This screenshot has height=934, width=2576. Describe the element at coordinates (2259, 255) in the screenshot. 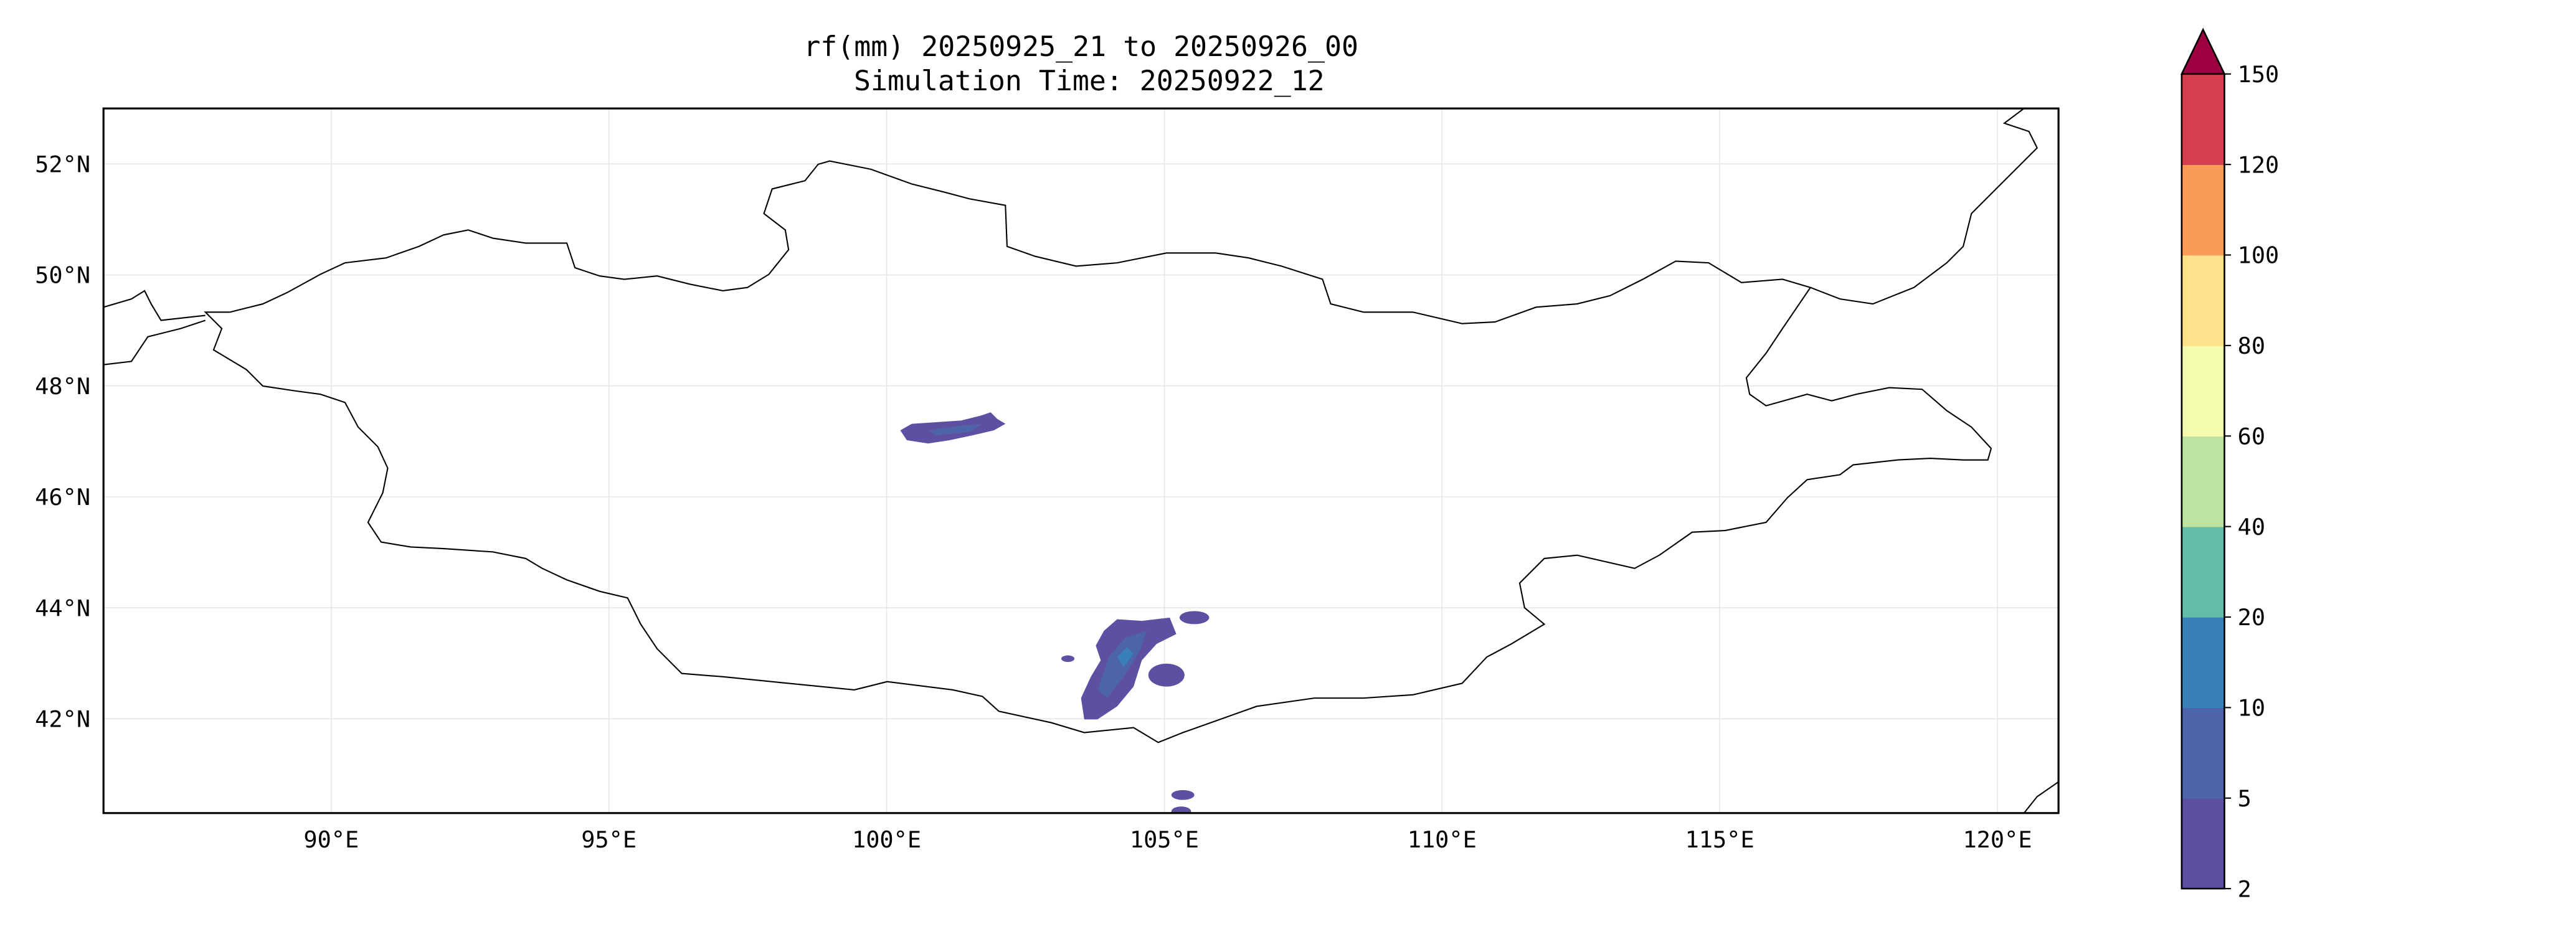

I see `colorbar-tick-label: 100` at that location.